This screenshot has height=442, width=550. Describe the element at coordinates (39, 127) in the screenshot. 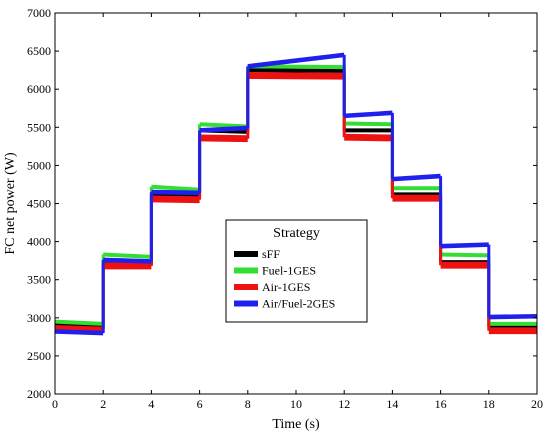

I see `y-tick-label: 5500` at that location.